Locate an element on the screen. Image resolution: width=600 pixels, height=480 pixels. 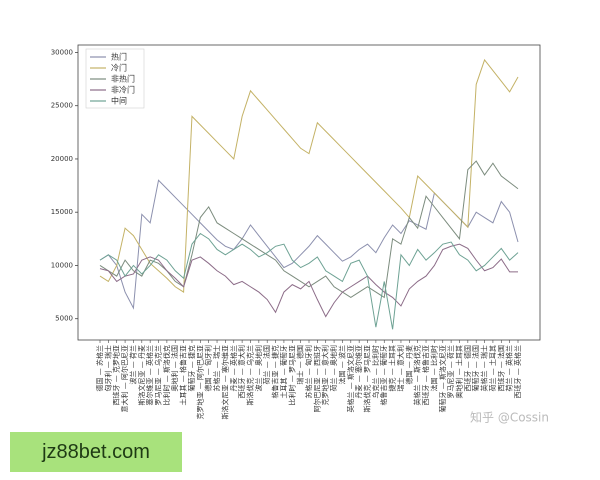
x-tick-label: 奥地利 — 土耳其 is located at coordinates (458, 371).